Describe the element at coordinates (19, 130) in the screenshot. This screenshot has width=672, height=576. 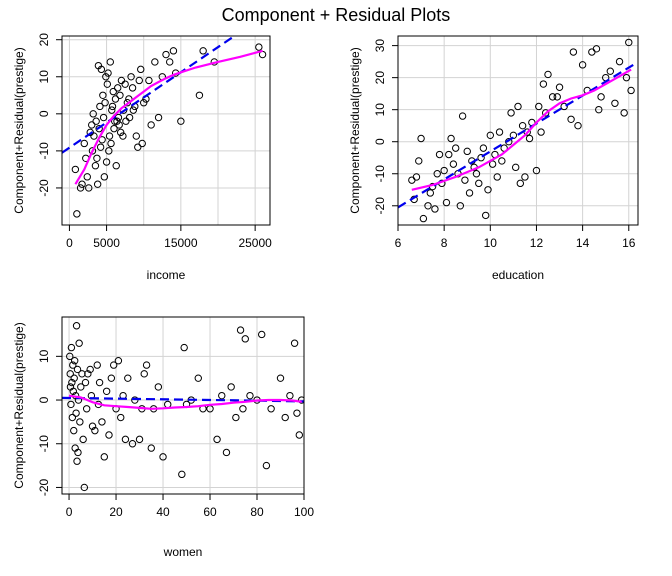
I see `income-y-axis-label: Component+Residual(prestige)` at that location.